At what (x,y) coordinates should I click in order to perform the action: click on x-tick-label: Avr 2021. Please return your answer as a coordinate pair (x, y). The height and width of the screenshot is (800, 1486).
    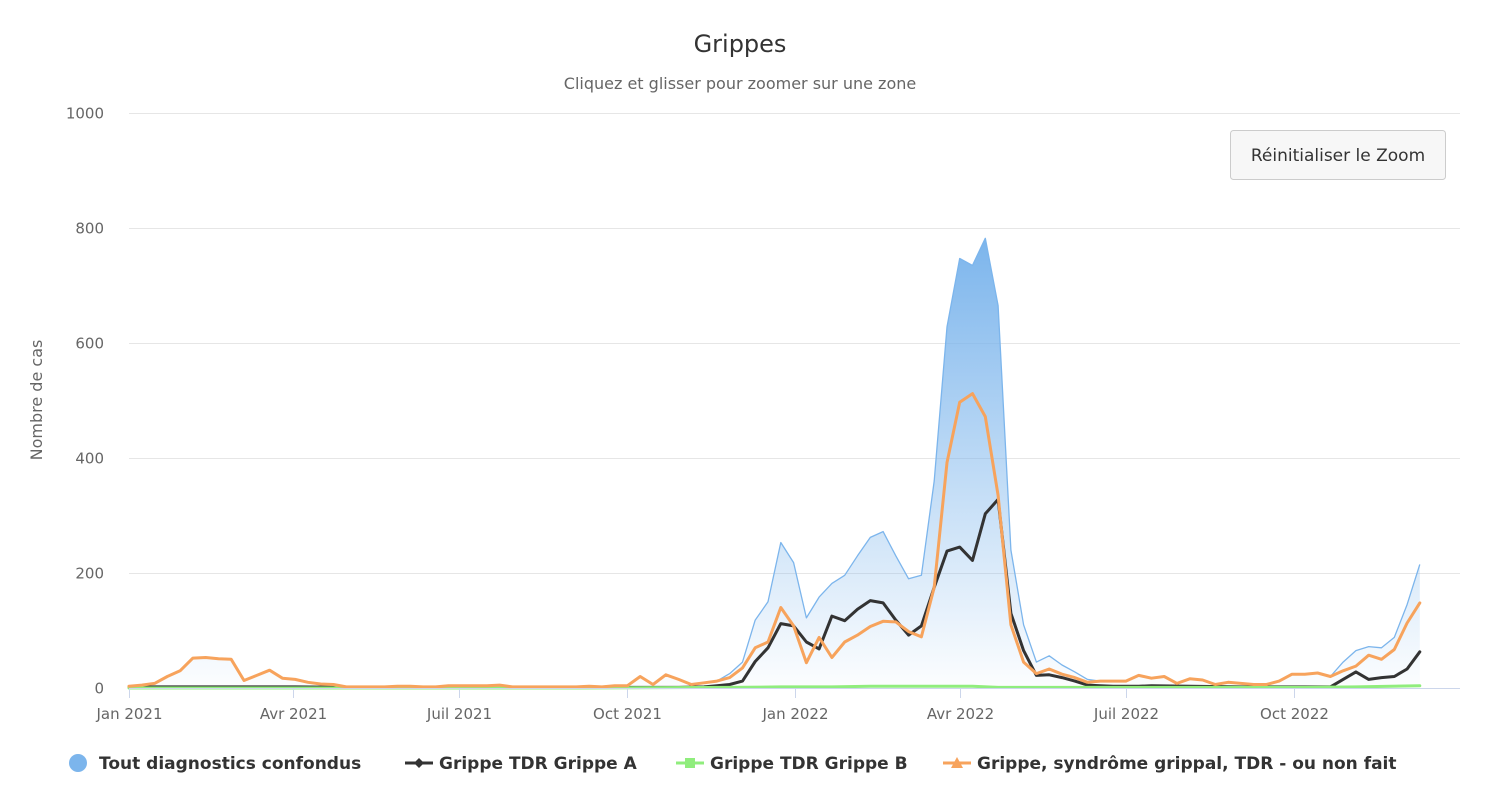
    Looking at the image, I should click on (293, 714).